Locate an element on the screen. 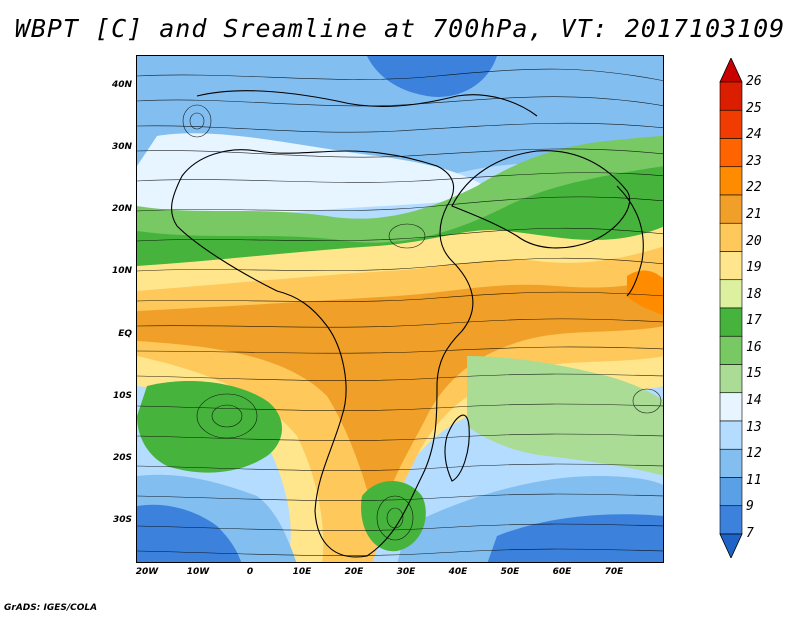 This screenshot has width=800, height=618. field-north-pale is located at coordinates (317, 179).